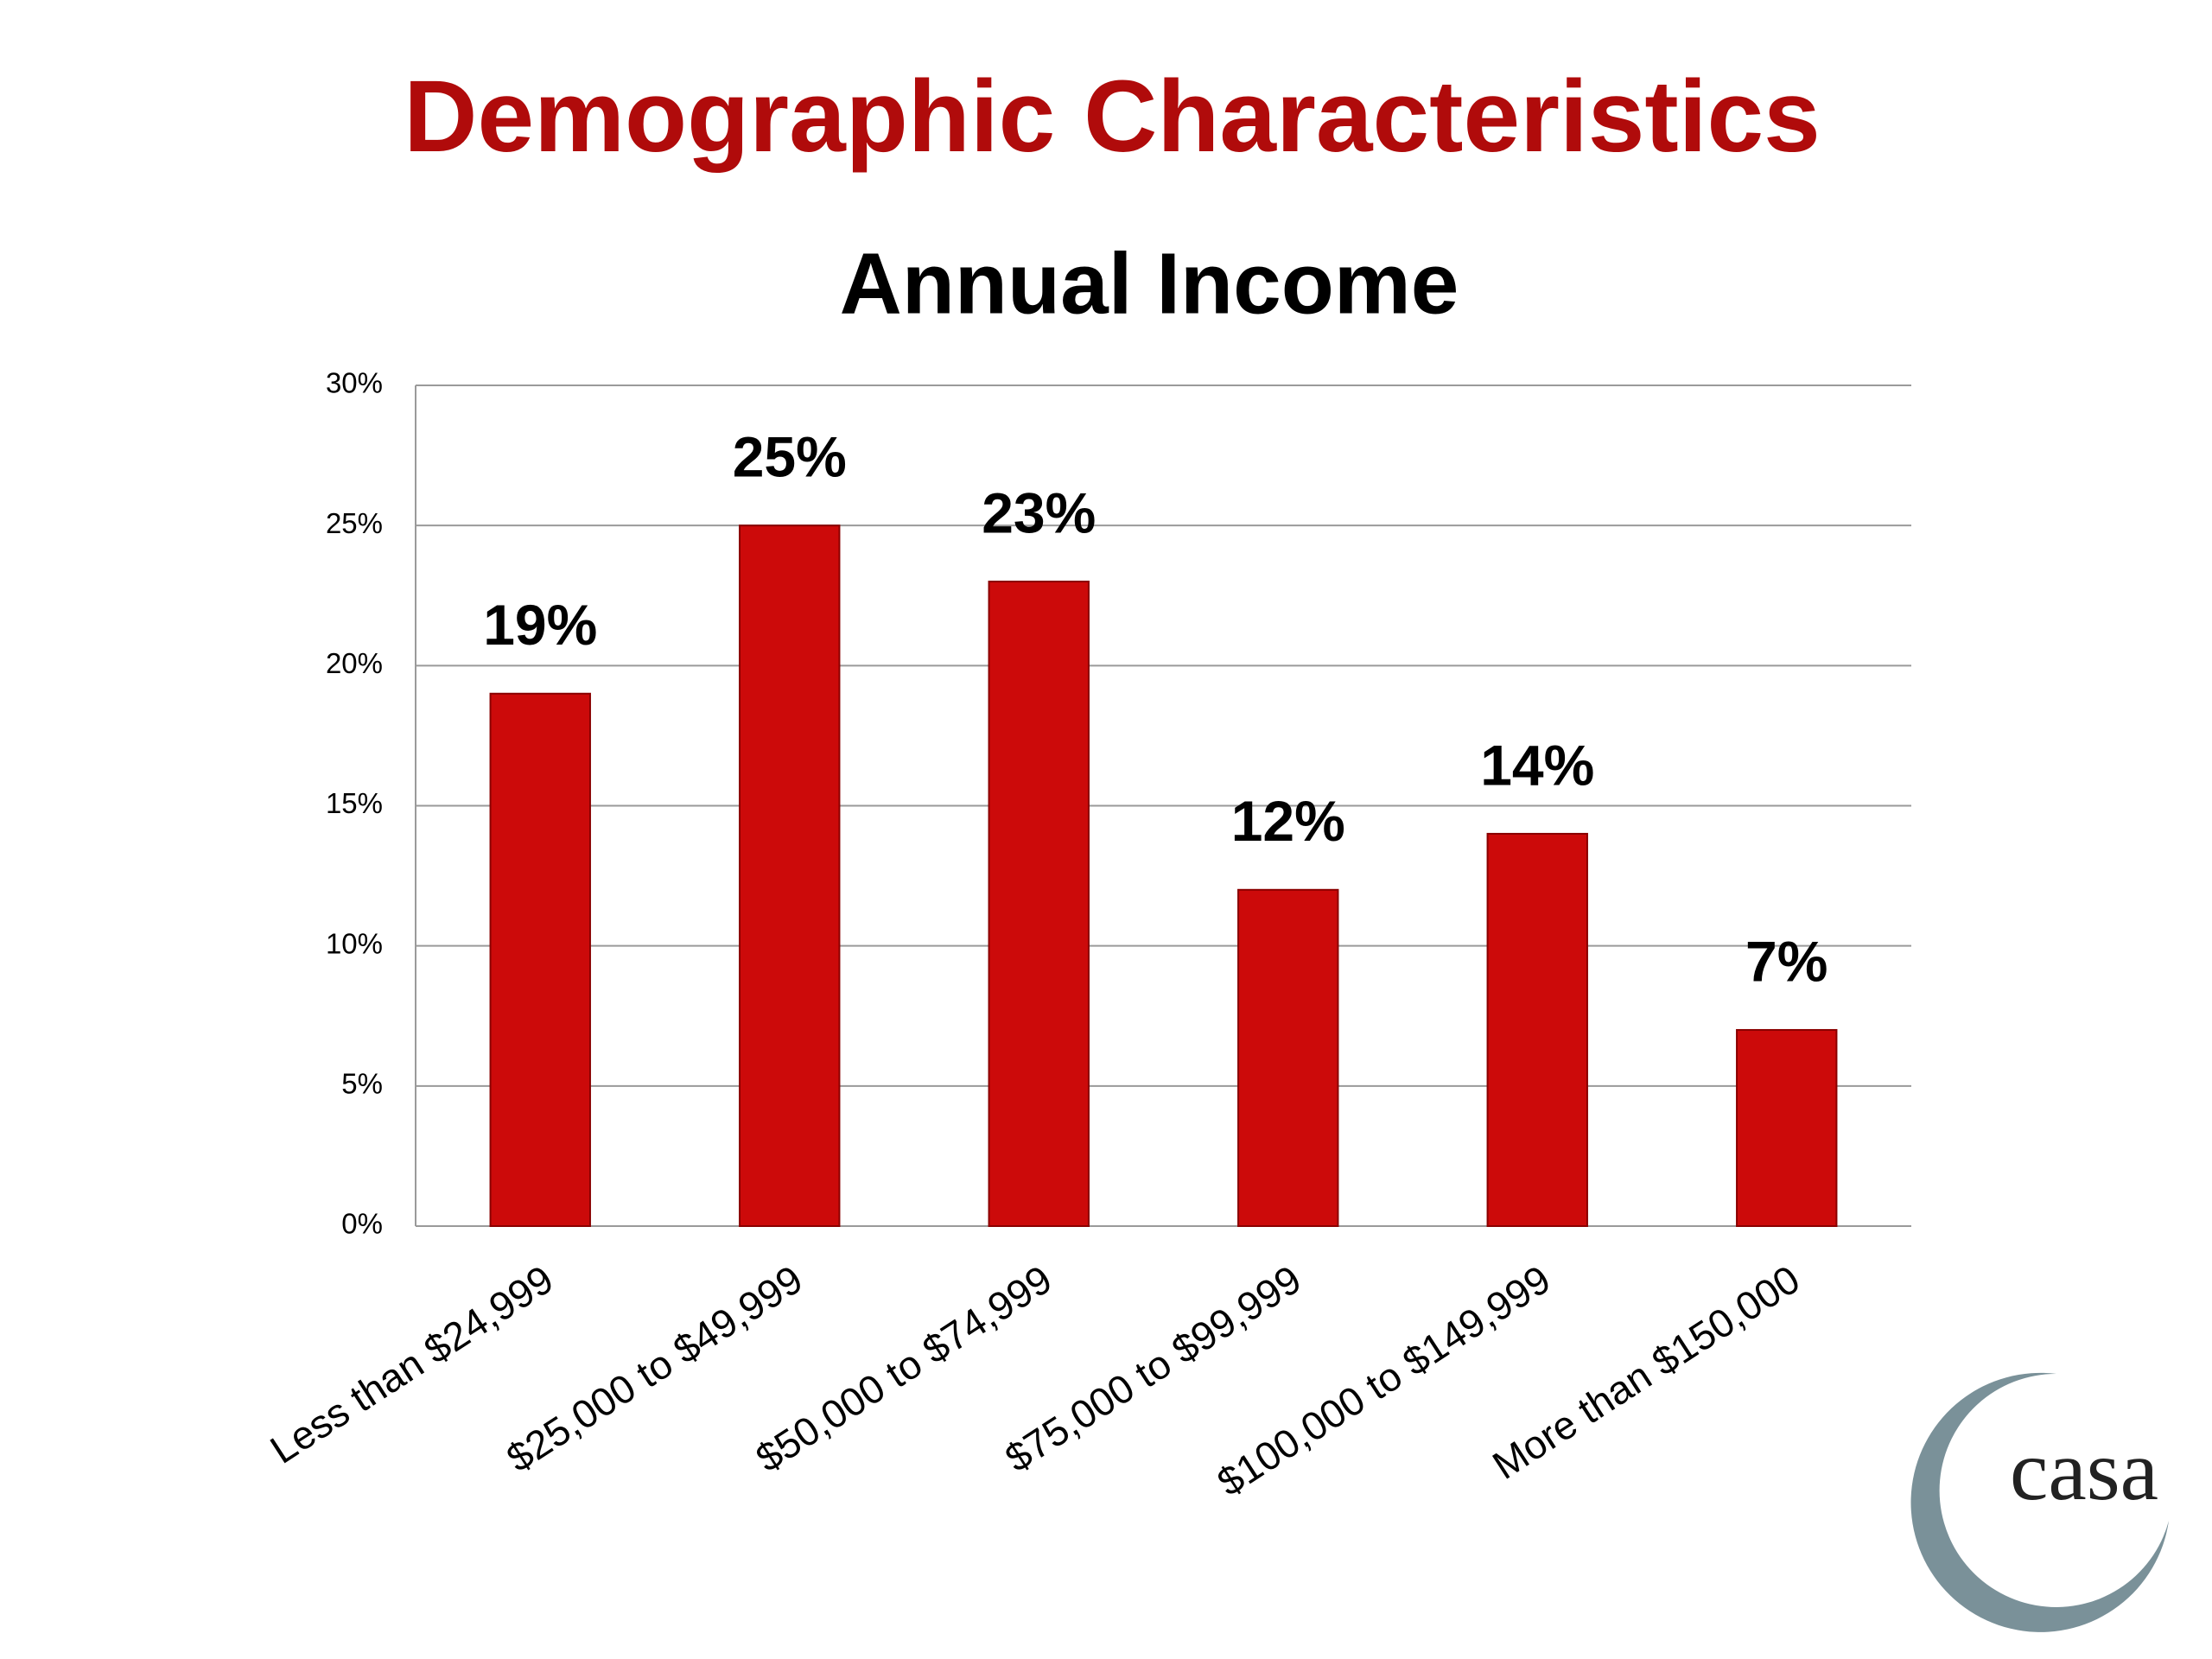  I want to click on y-tick-label: 10%, so click(354, 943).